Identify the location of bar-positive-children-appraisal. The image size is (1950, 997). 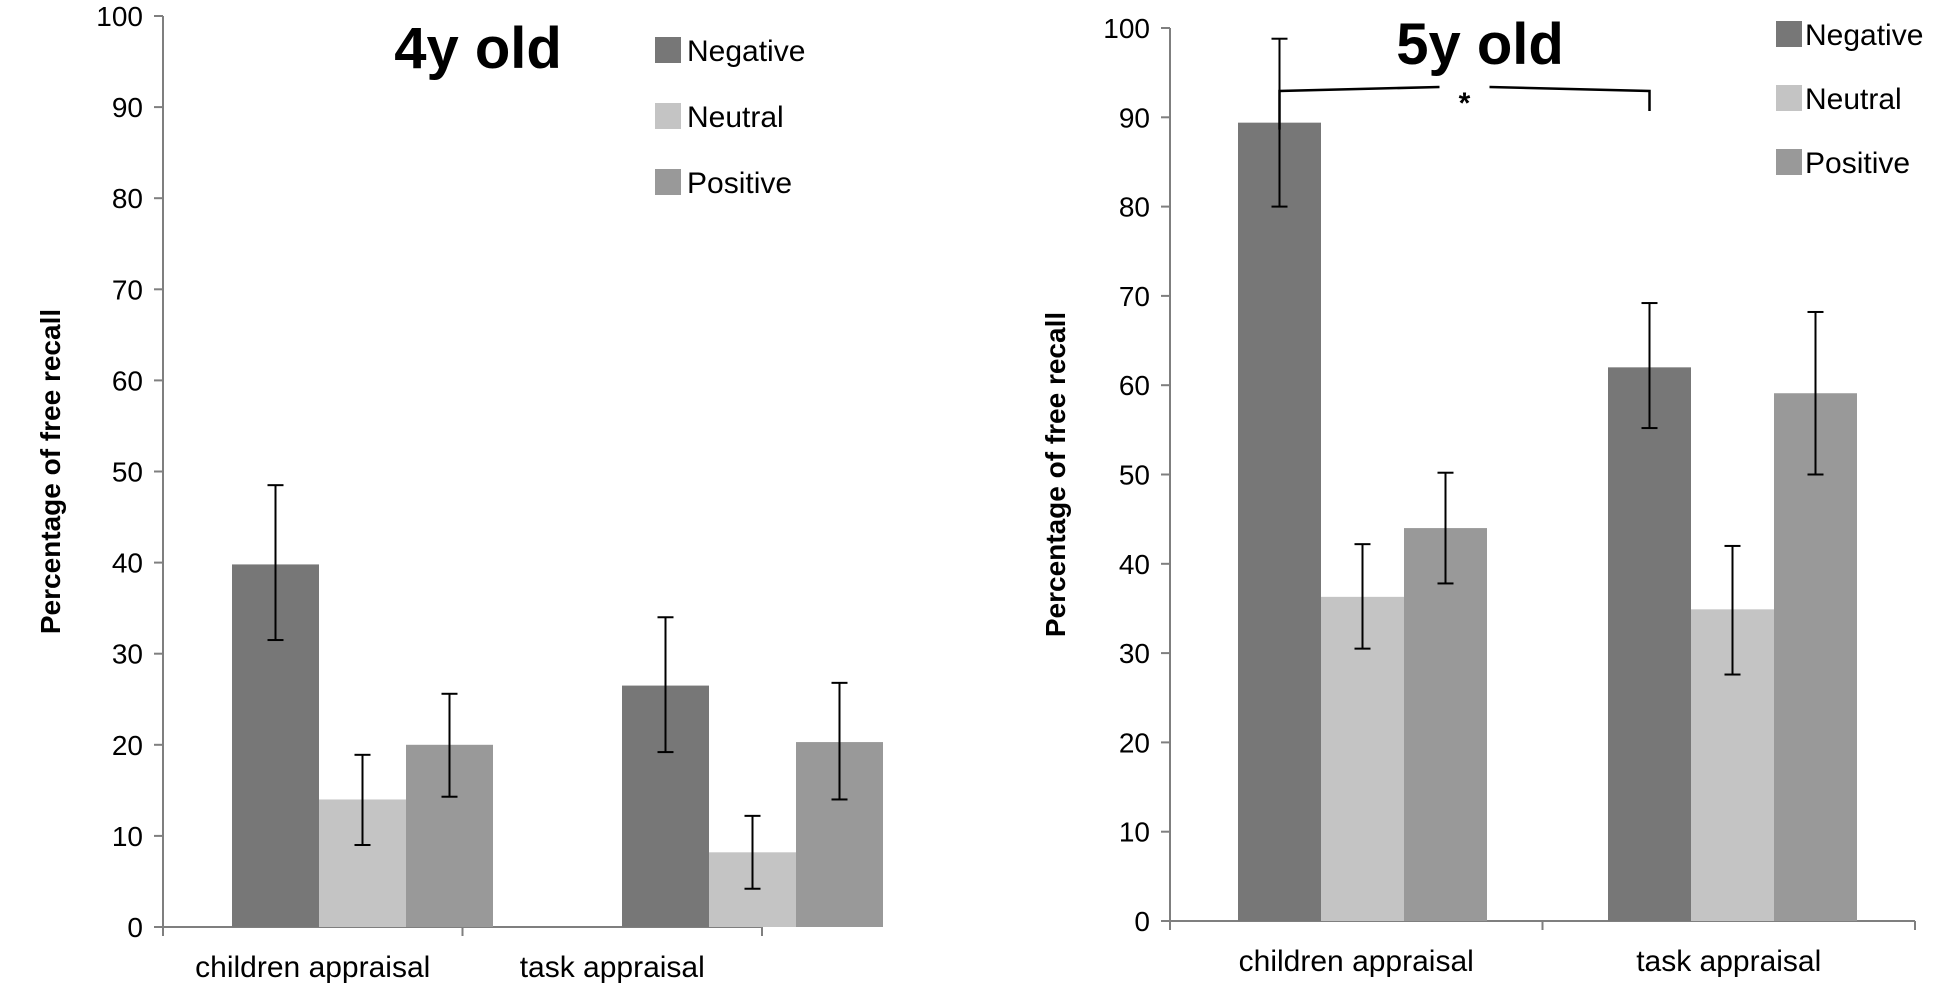
(1445, 724).